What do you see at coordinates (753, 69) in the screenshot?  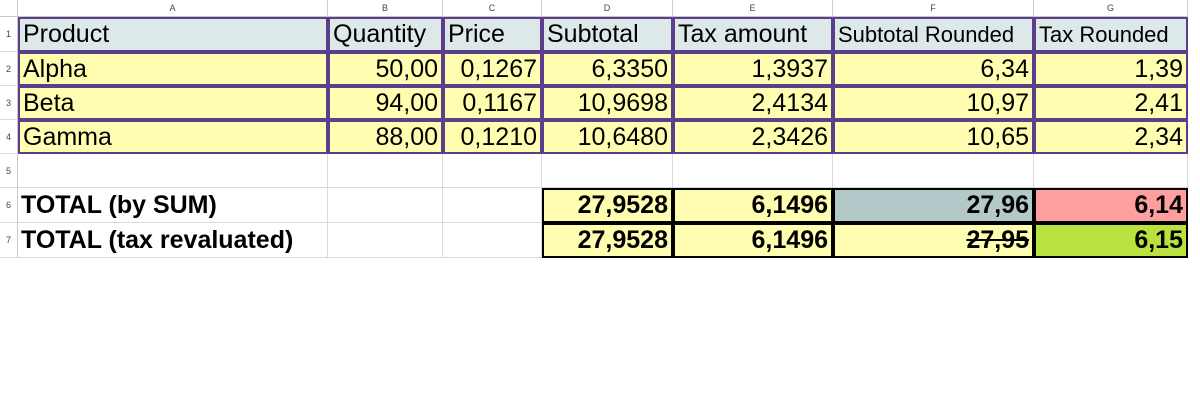 I see `cell-tax-amount: 1,3937` at bounding box center [753, 69].